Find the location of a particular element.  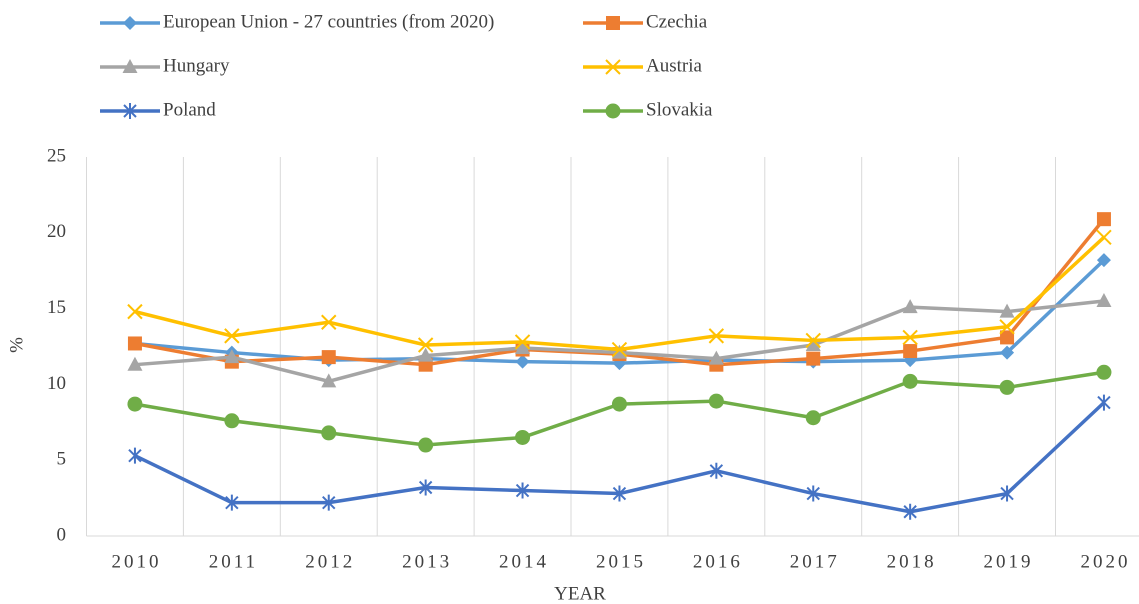

x-tick-label: 2018 is located at coordinates (912, 561).